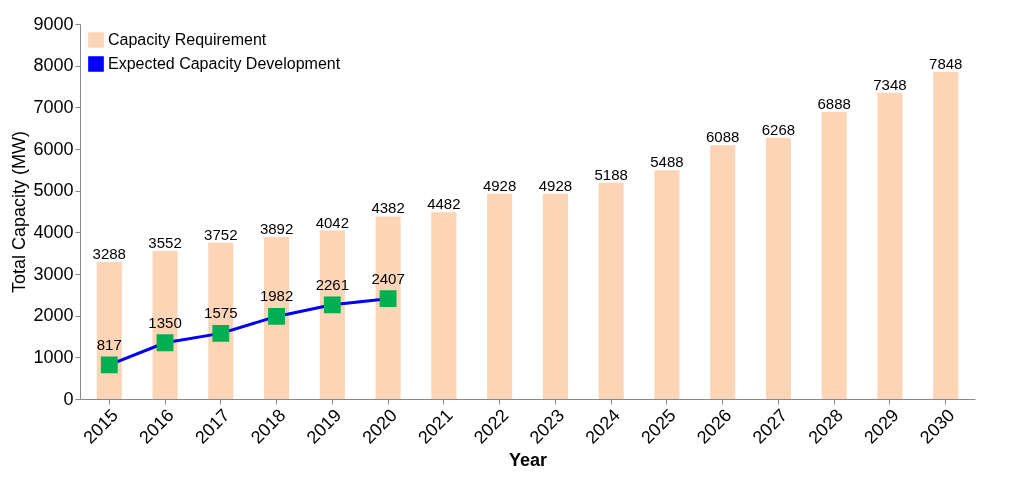 The height and width of the screenshot is (493, 1017). I want to click on y-tick-label: 3000, so click(53, 273).